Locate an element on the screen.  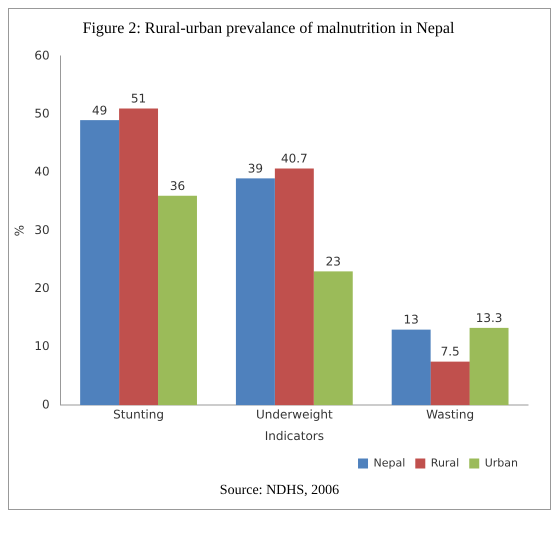
y-tick-label: 60 is located at coordinates (42, 55).